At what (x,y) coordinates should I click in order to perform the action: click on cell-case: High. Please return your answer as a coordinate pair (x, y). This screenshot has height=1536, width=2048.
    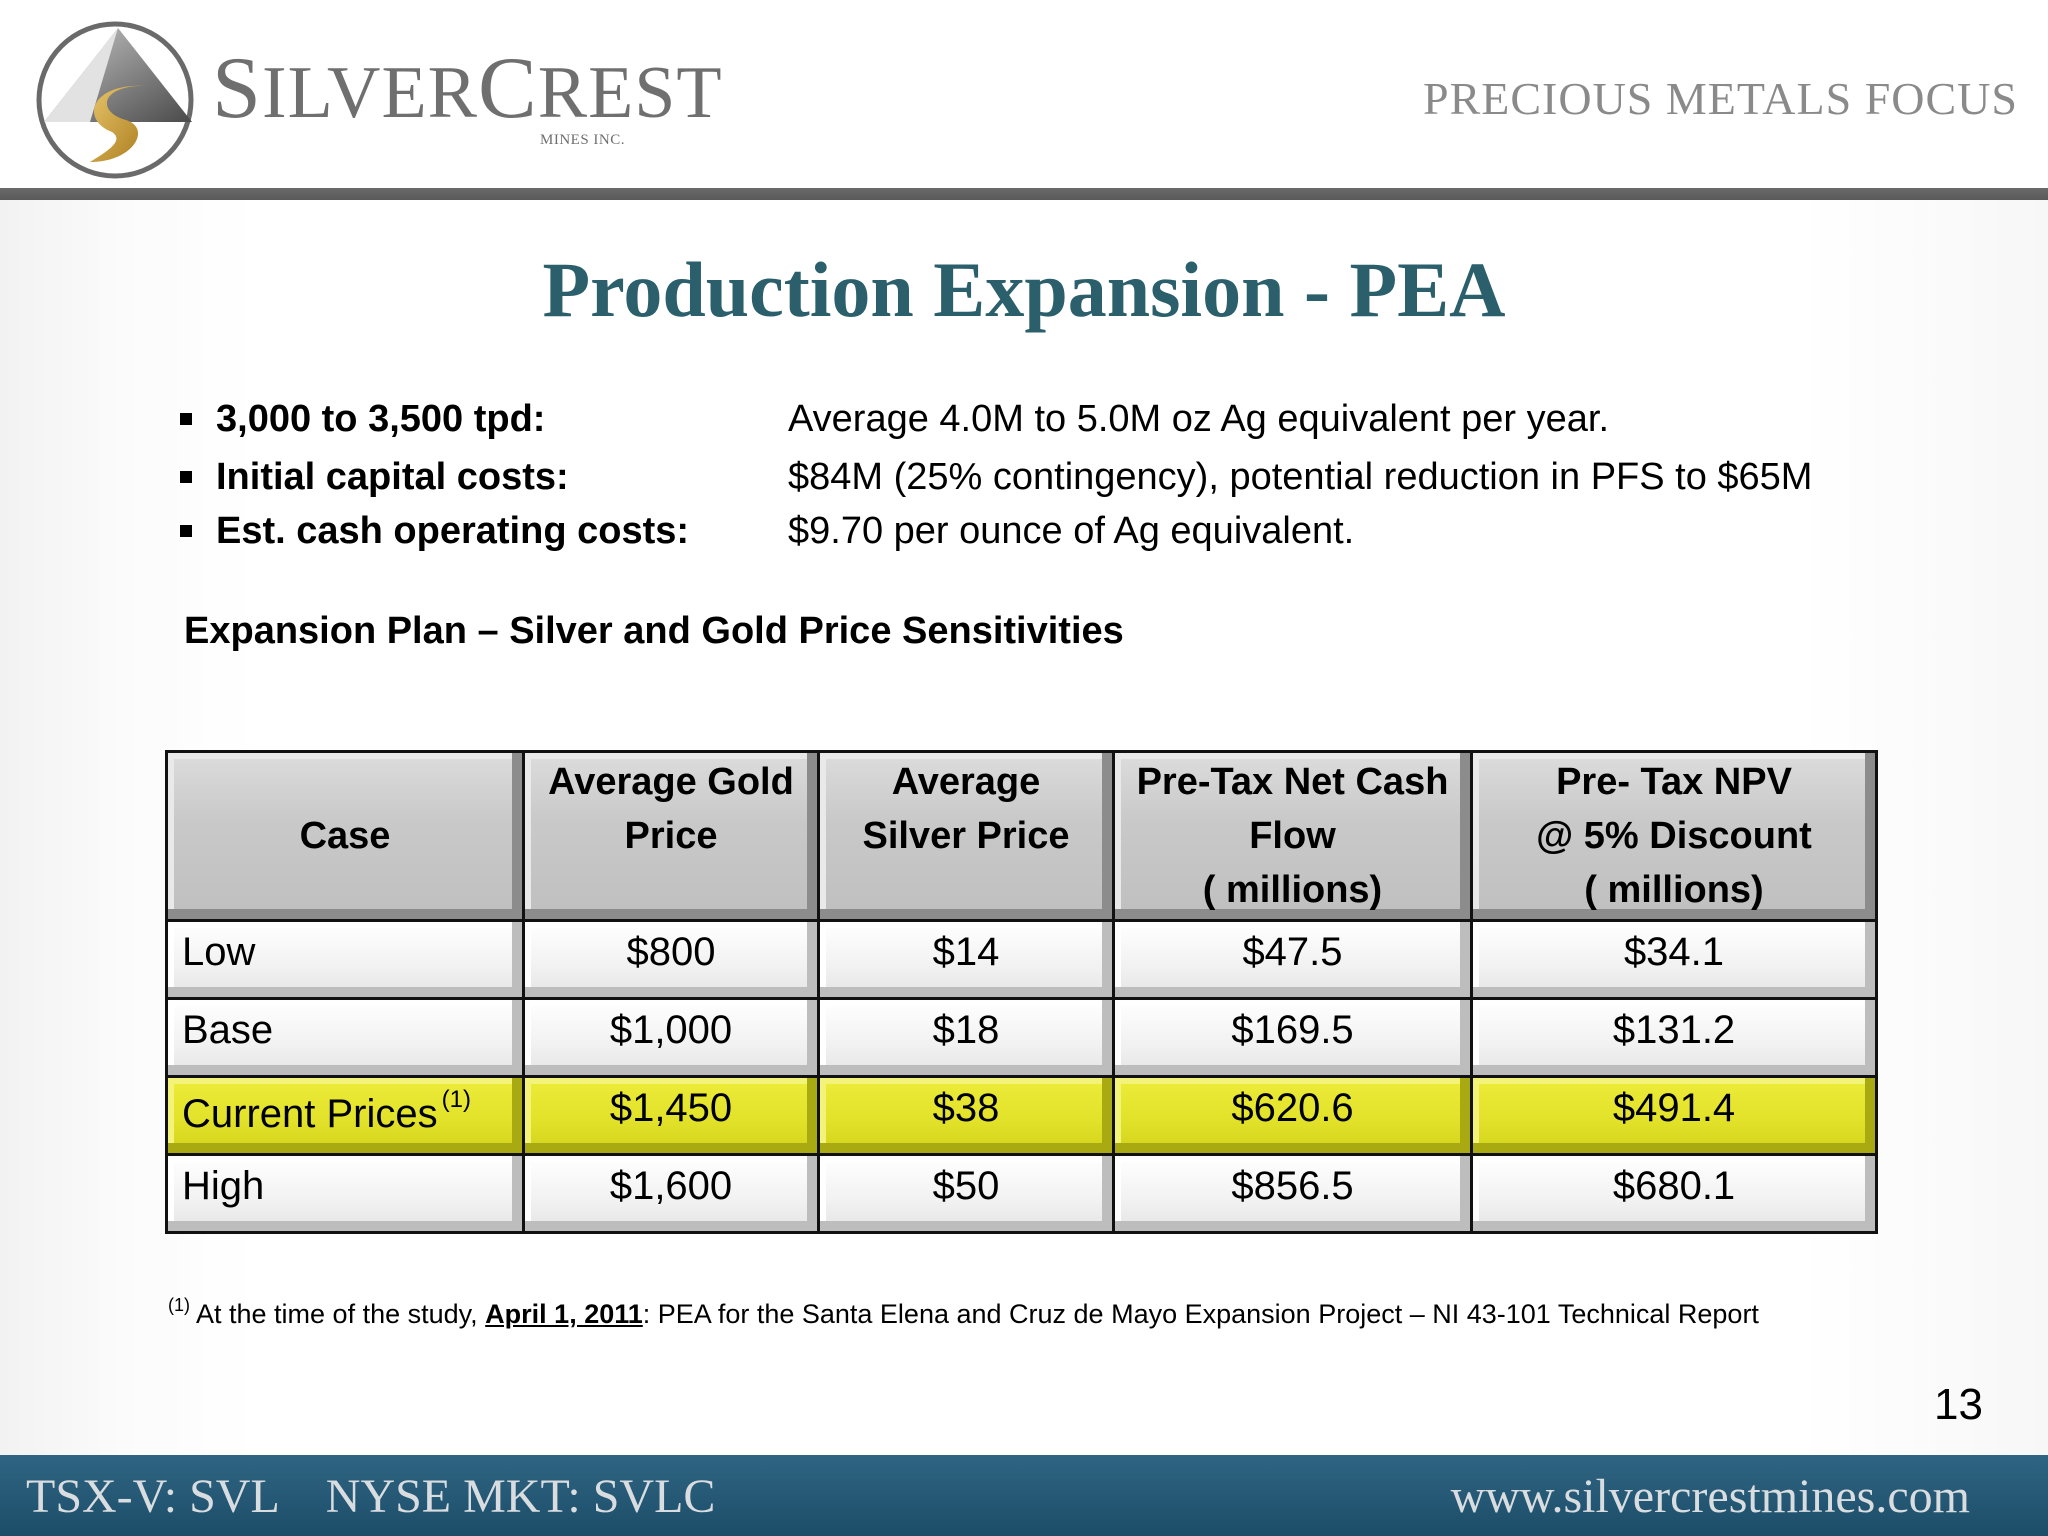
    Looking at the image, I should click on (345, 1193).